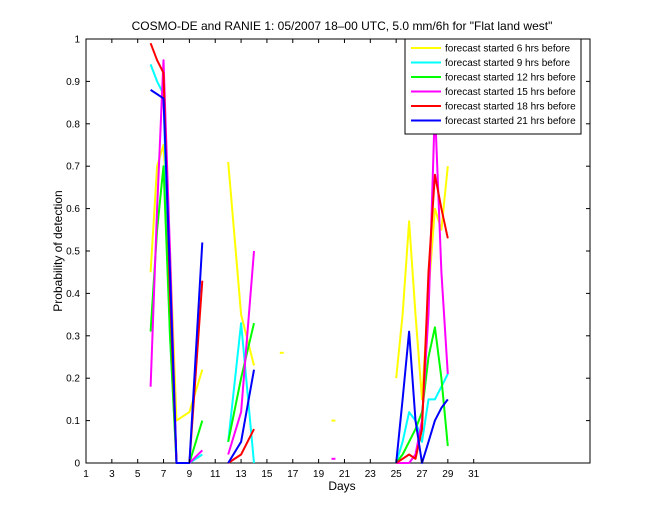 This screenshot has width=660, height=520. What do you see at coordinates (510, 121) in the screenshot?
I see `legend-label: forecast started 21 hrs before` at bounding box center [510, 121].